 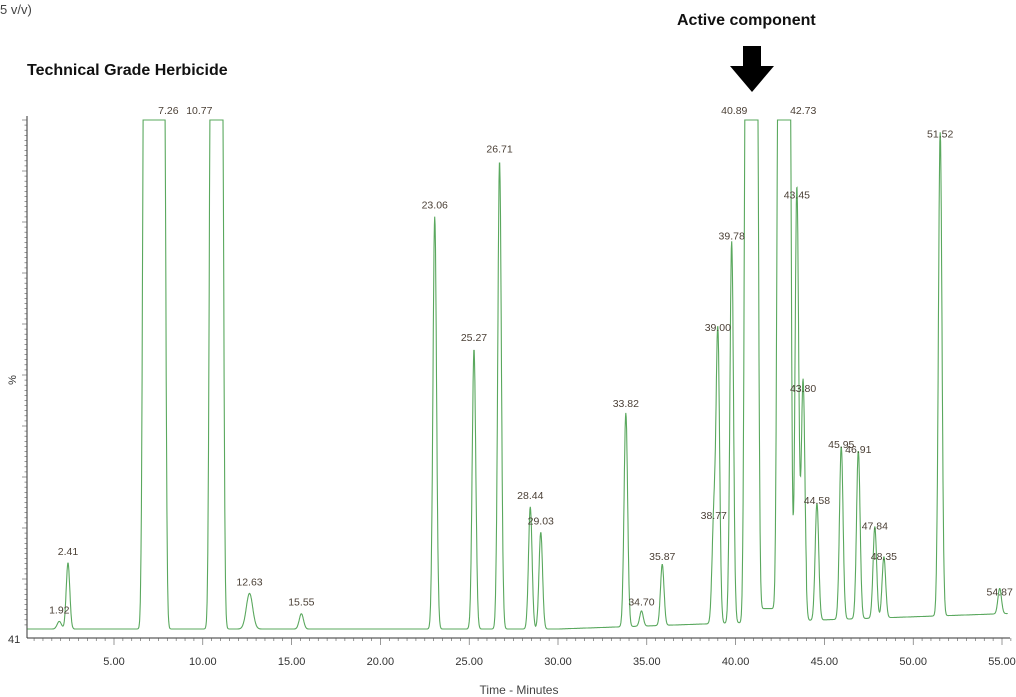 I want to click on peak-label-25-27: 25.27, so click(x=474, y=338).